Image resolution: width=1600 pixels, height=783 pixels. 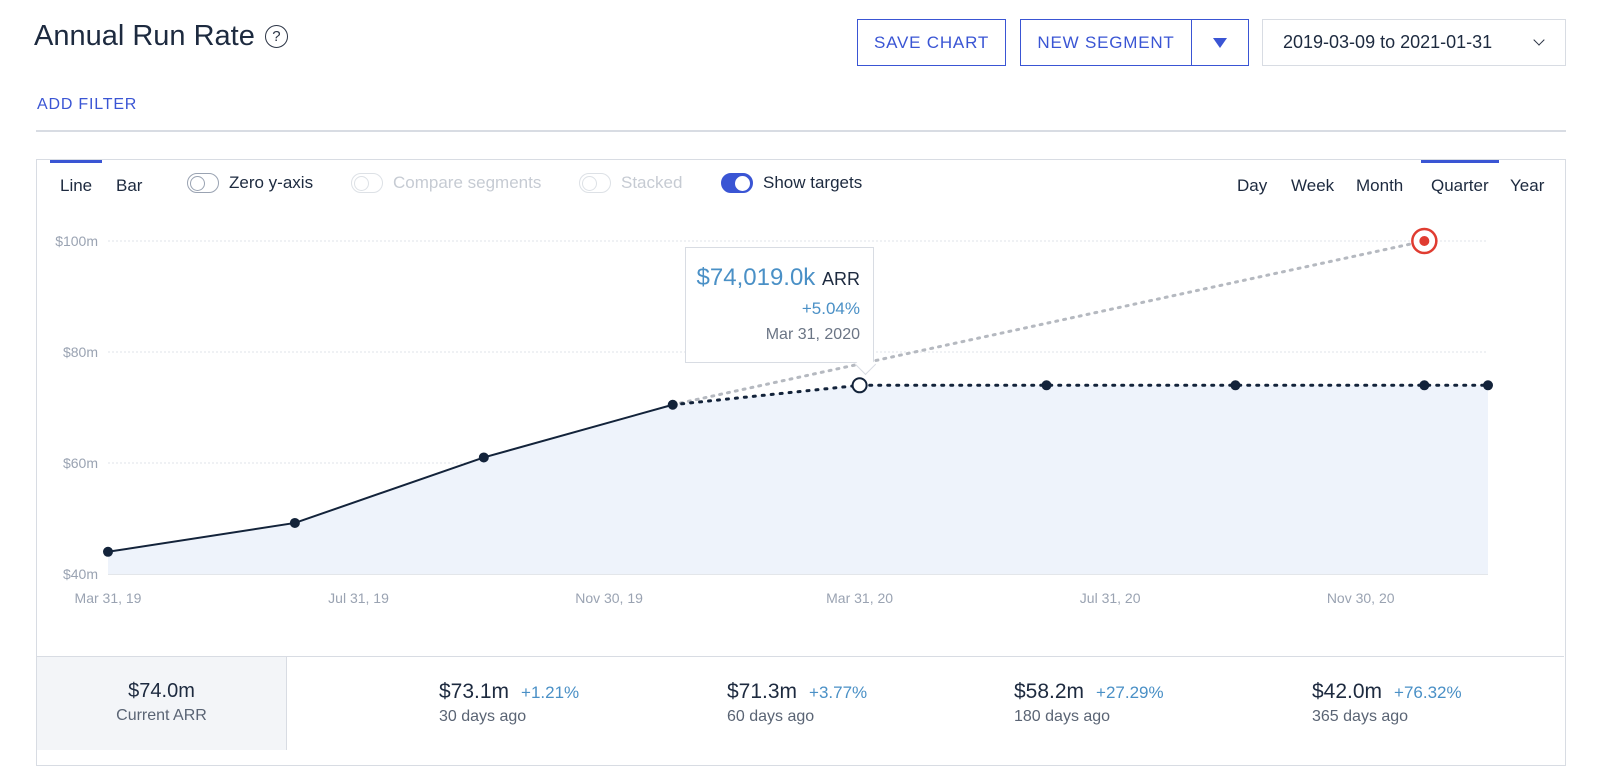 What do you see at coordinates (80, 574) in the screenshot?
I see `y-tick-label: $40m` at bounding box center [80, 574].